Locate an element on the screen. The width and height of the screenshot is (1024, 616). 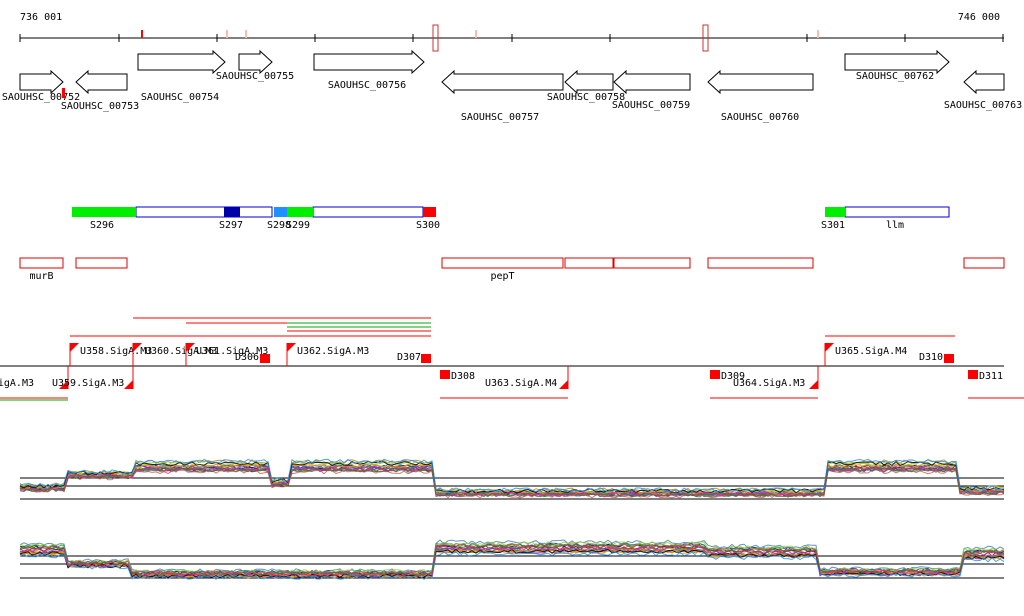
site-label: U365.SigA.M4 is located at coordinates (871, 351).